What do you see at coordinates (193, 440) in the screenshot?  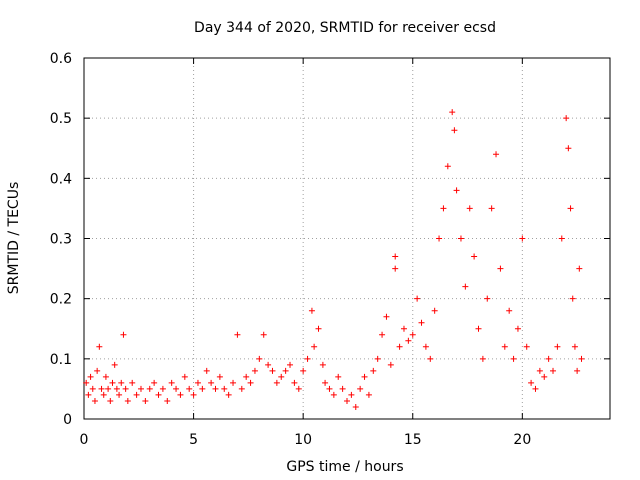 I see `x-tick-label: 5` at bounding box center [193, 440].